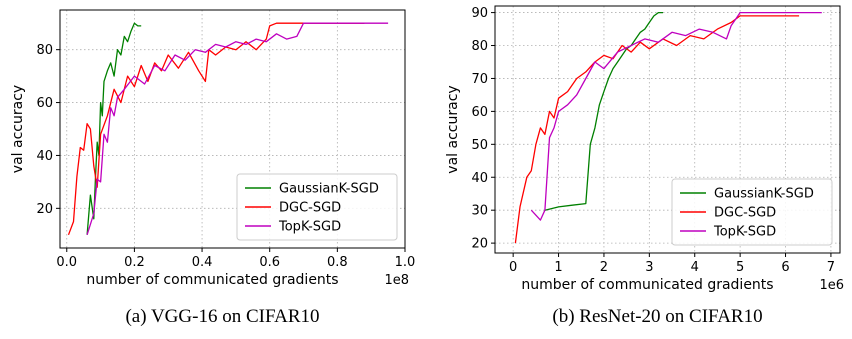  I want to click on x-tick-label: 0, so click(513, 267).